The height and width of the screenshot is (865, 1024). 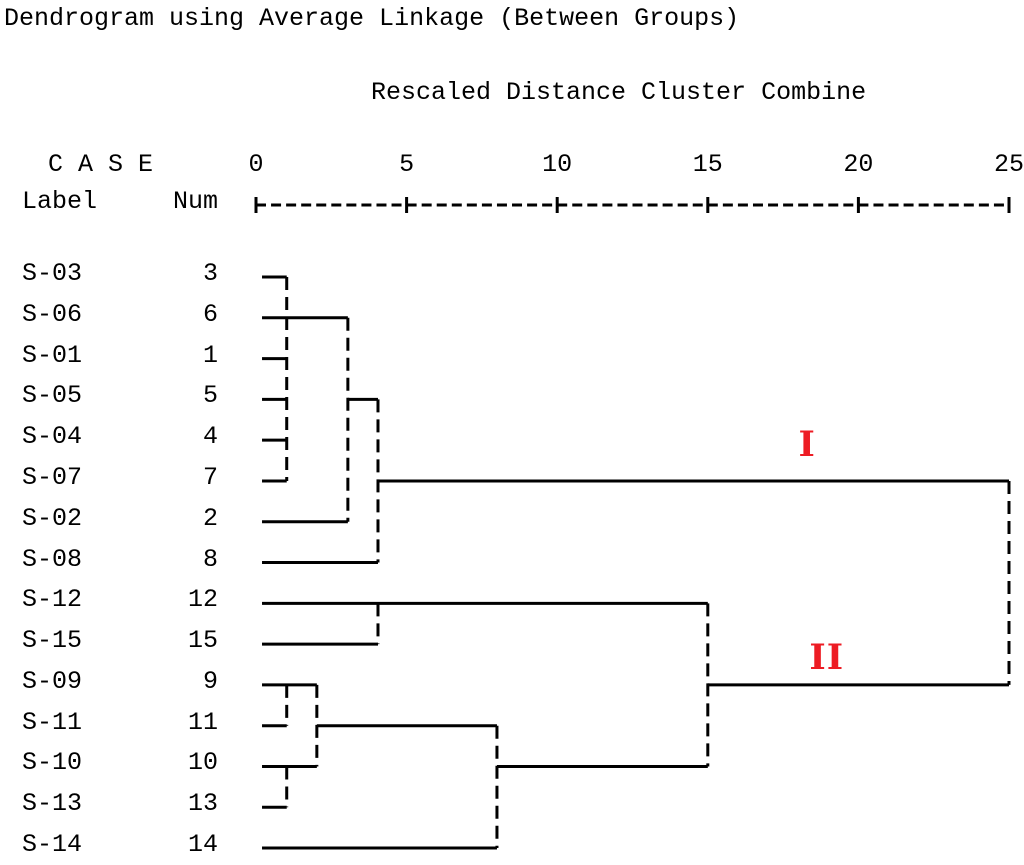 I want to click on num-column-header: Num, so click(x=195, y=201).